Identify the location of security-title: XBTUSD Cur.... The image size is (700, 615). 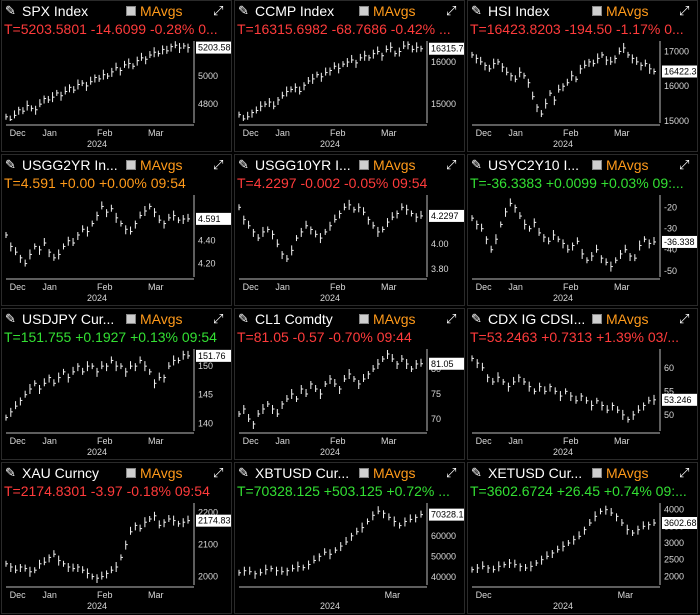
(302, 473).